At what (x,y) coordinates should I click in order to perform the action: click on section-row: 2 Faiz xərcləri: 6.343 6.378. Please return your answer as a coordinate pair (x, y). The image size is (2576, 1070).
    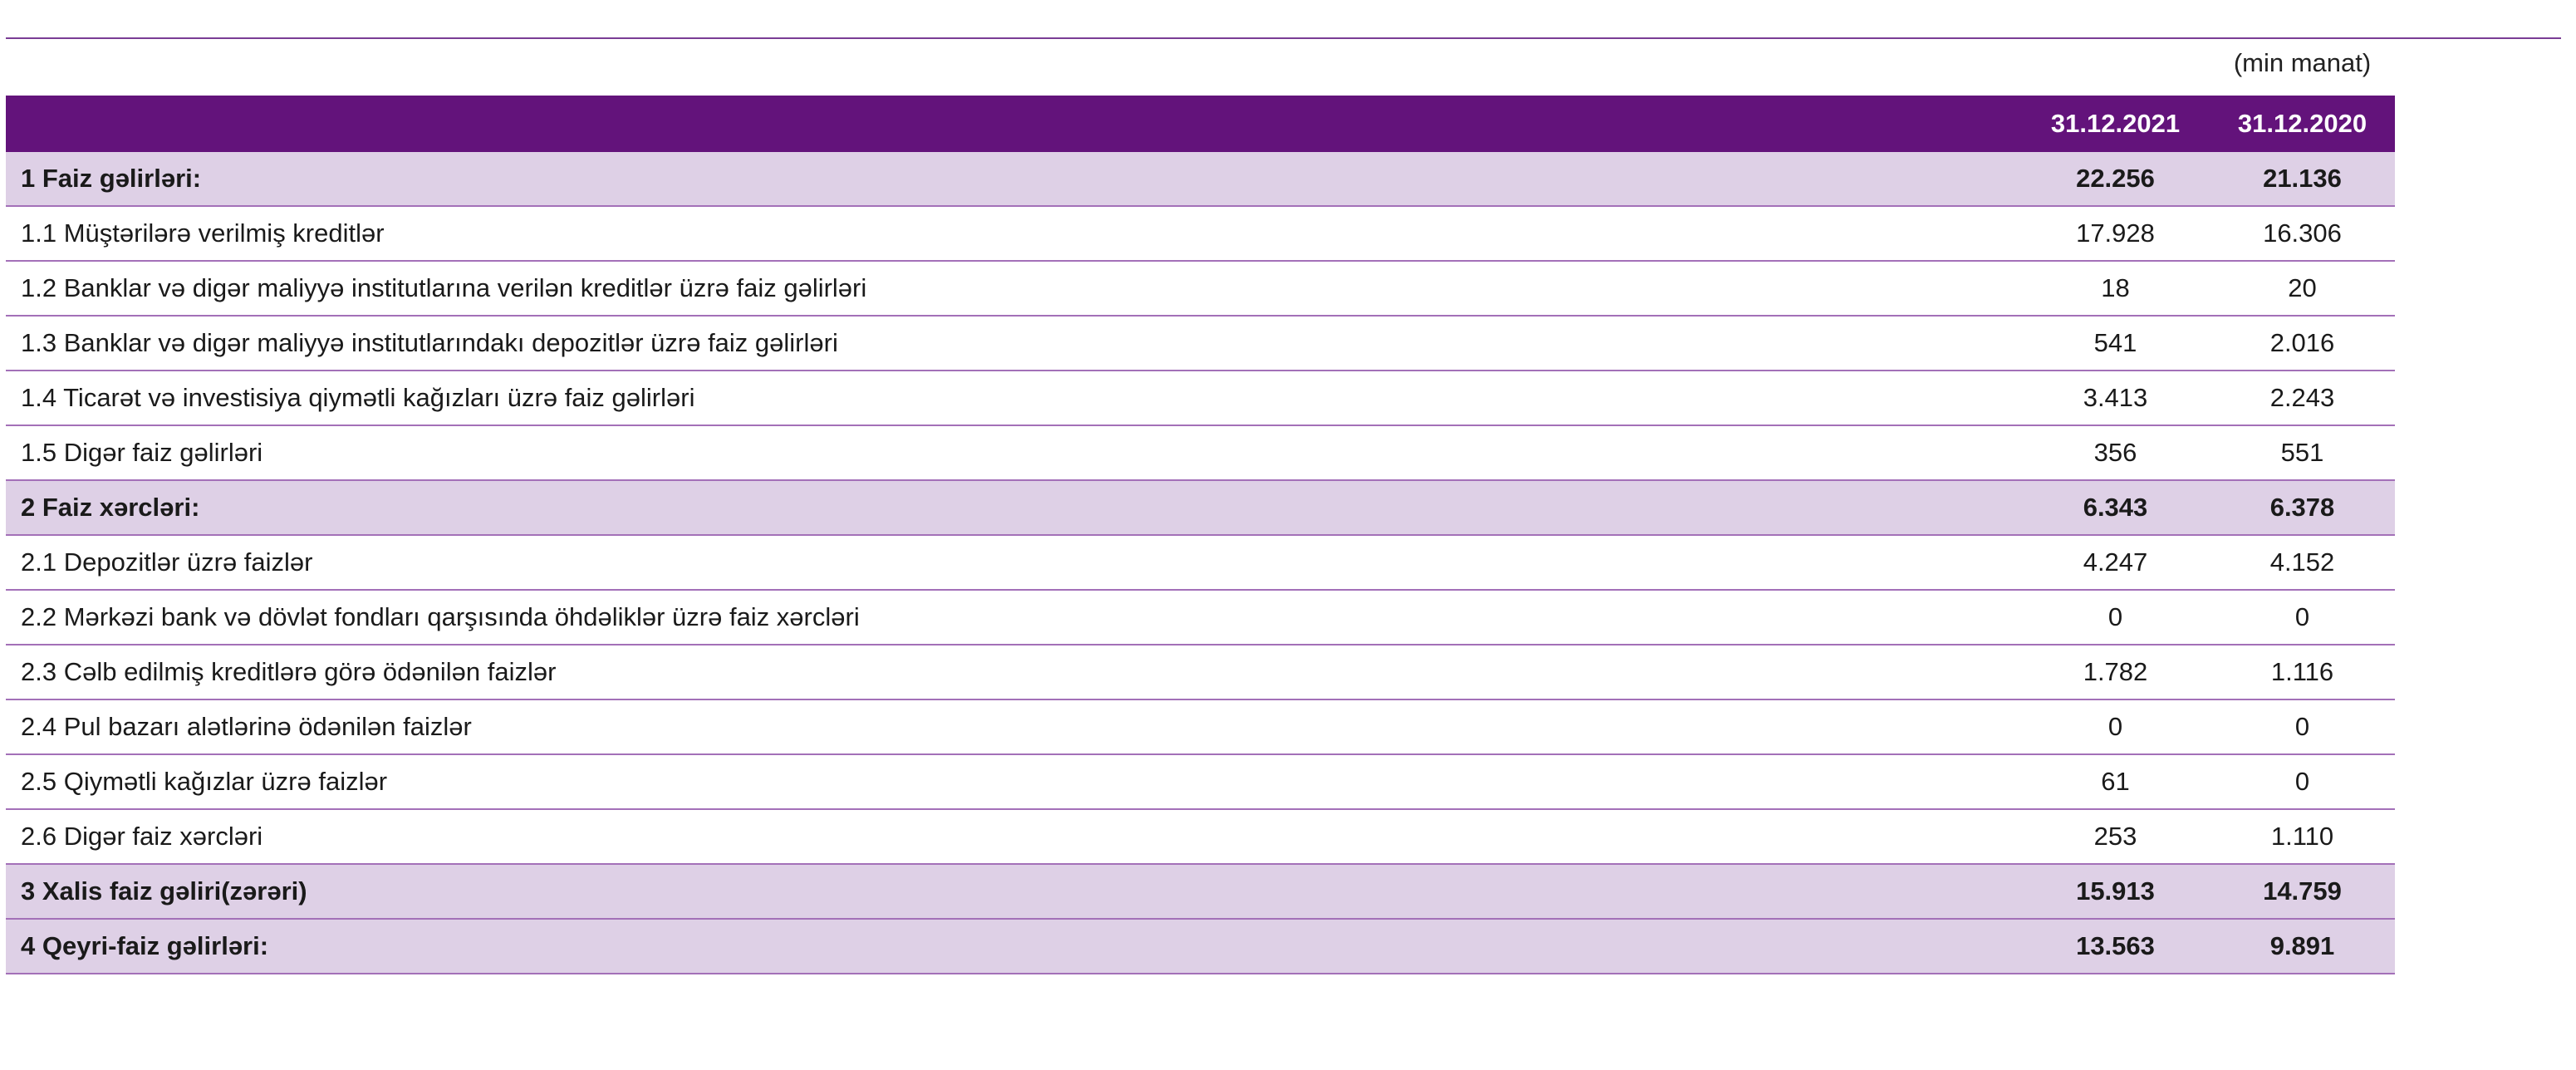
    Looking at the image, I should click on (1200, 508).